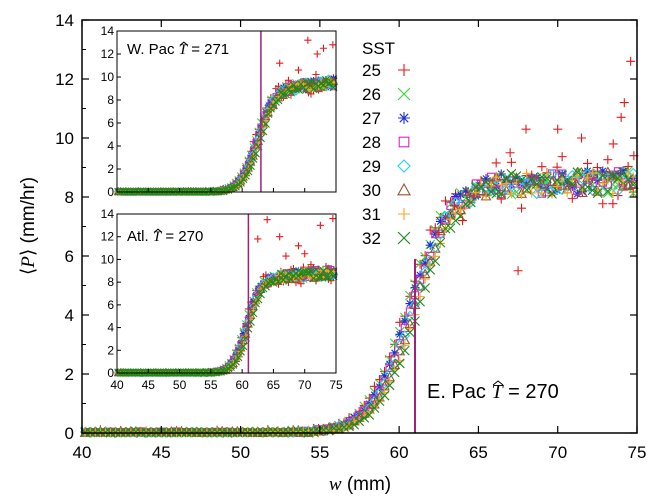  Describe the element at coordinates (280, 63) in the screenshot. I see `wpac-outlier-point` at that location.